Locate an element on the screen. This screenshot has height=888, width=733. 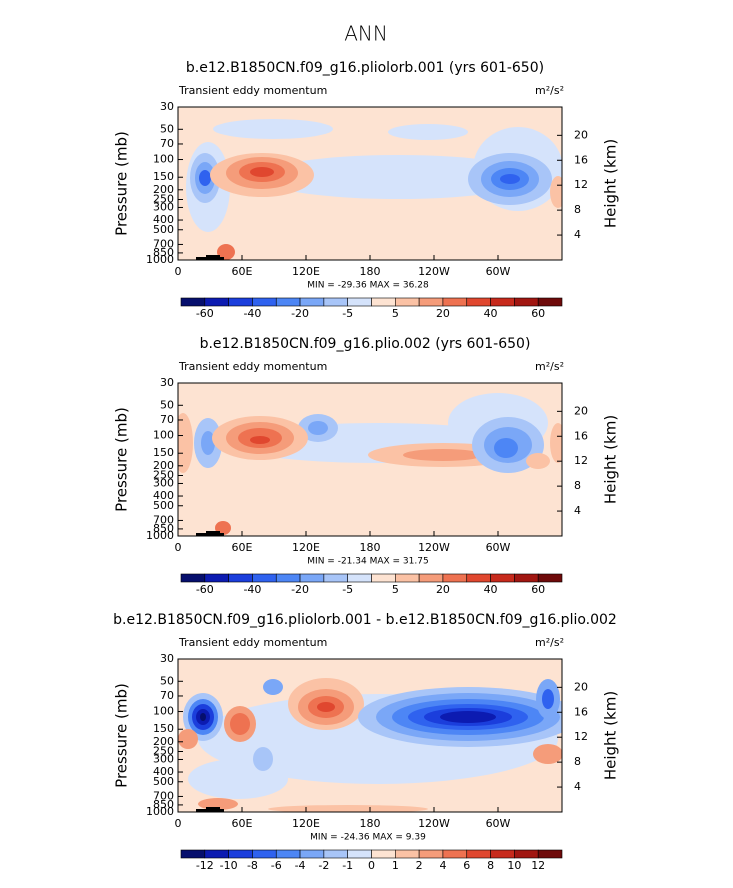
y2-tick-label: 16 is located at coordinates (581, 435).